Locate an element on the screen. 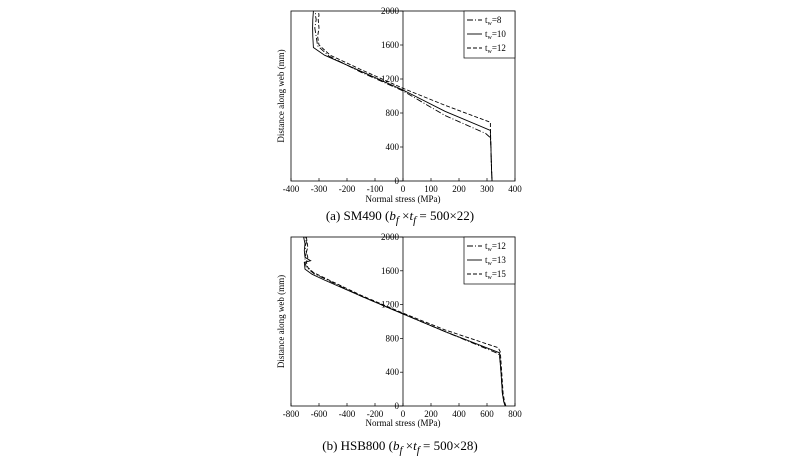 The height and width of the screenshot is (458, 800). caption-a-b: b is located at coordinates (392, 215).